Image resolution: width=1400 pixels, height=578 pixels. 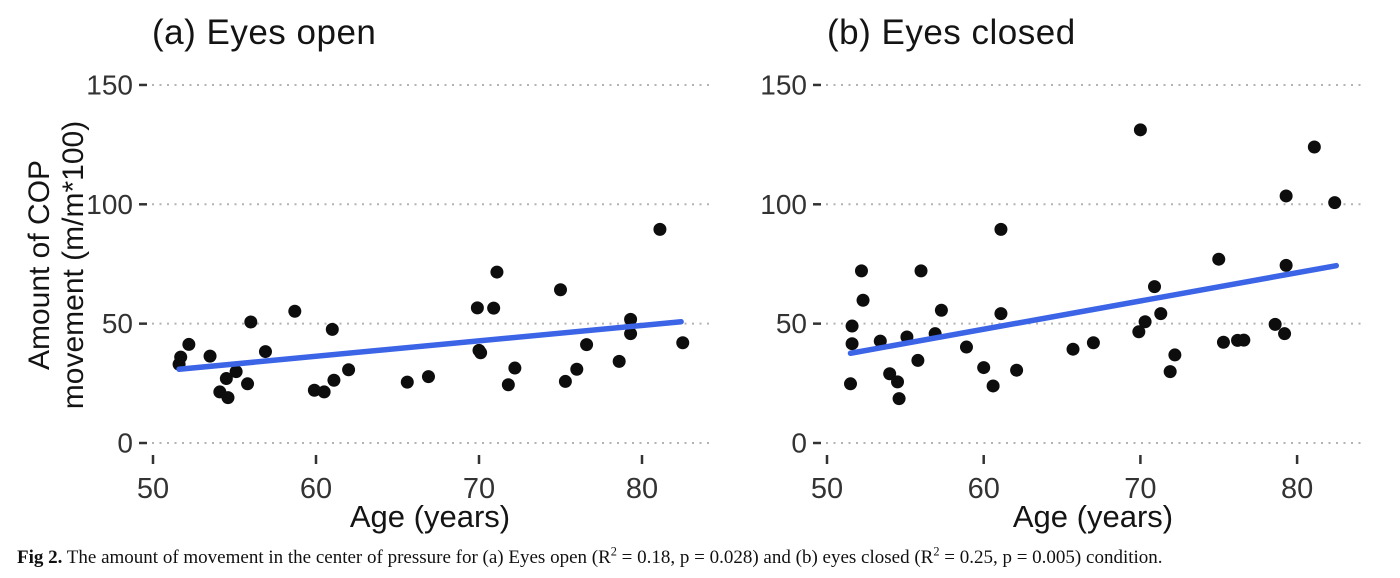 I want to click on caption-text: Fig 2., so click(x=40, y=557).